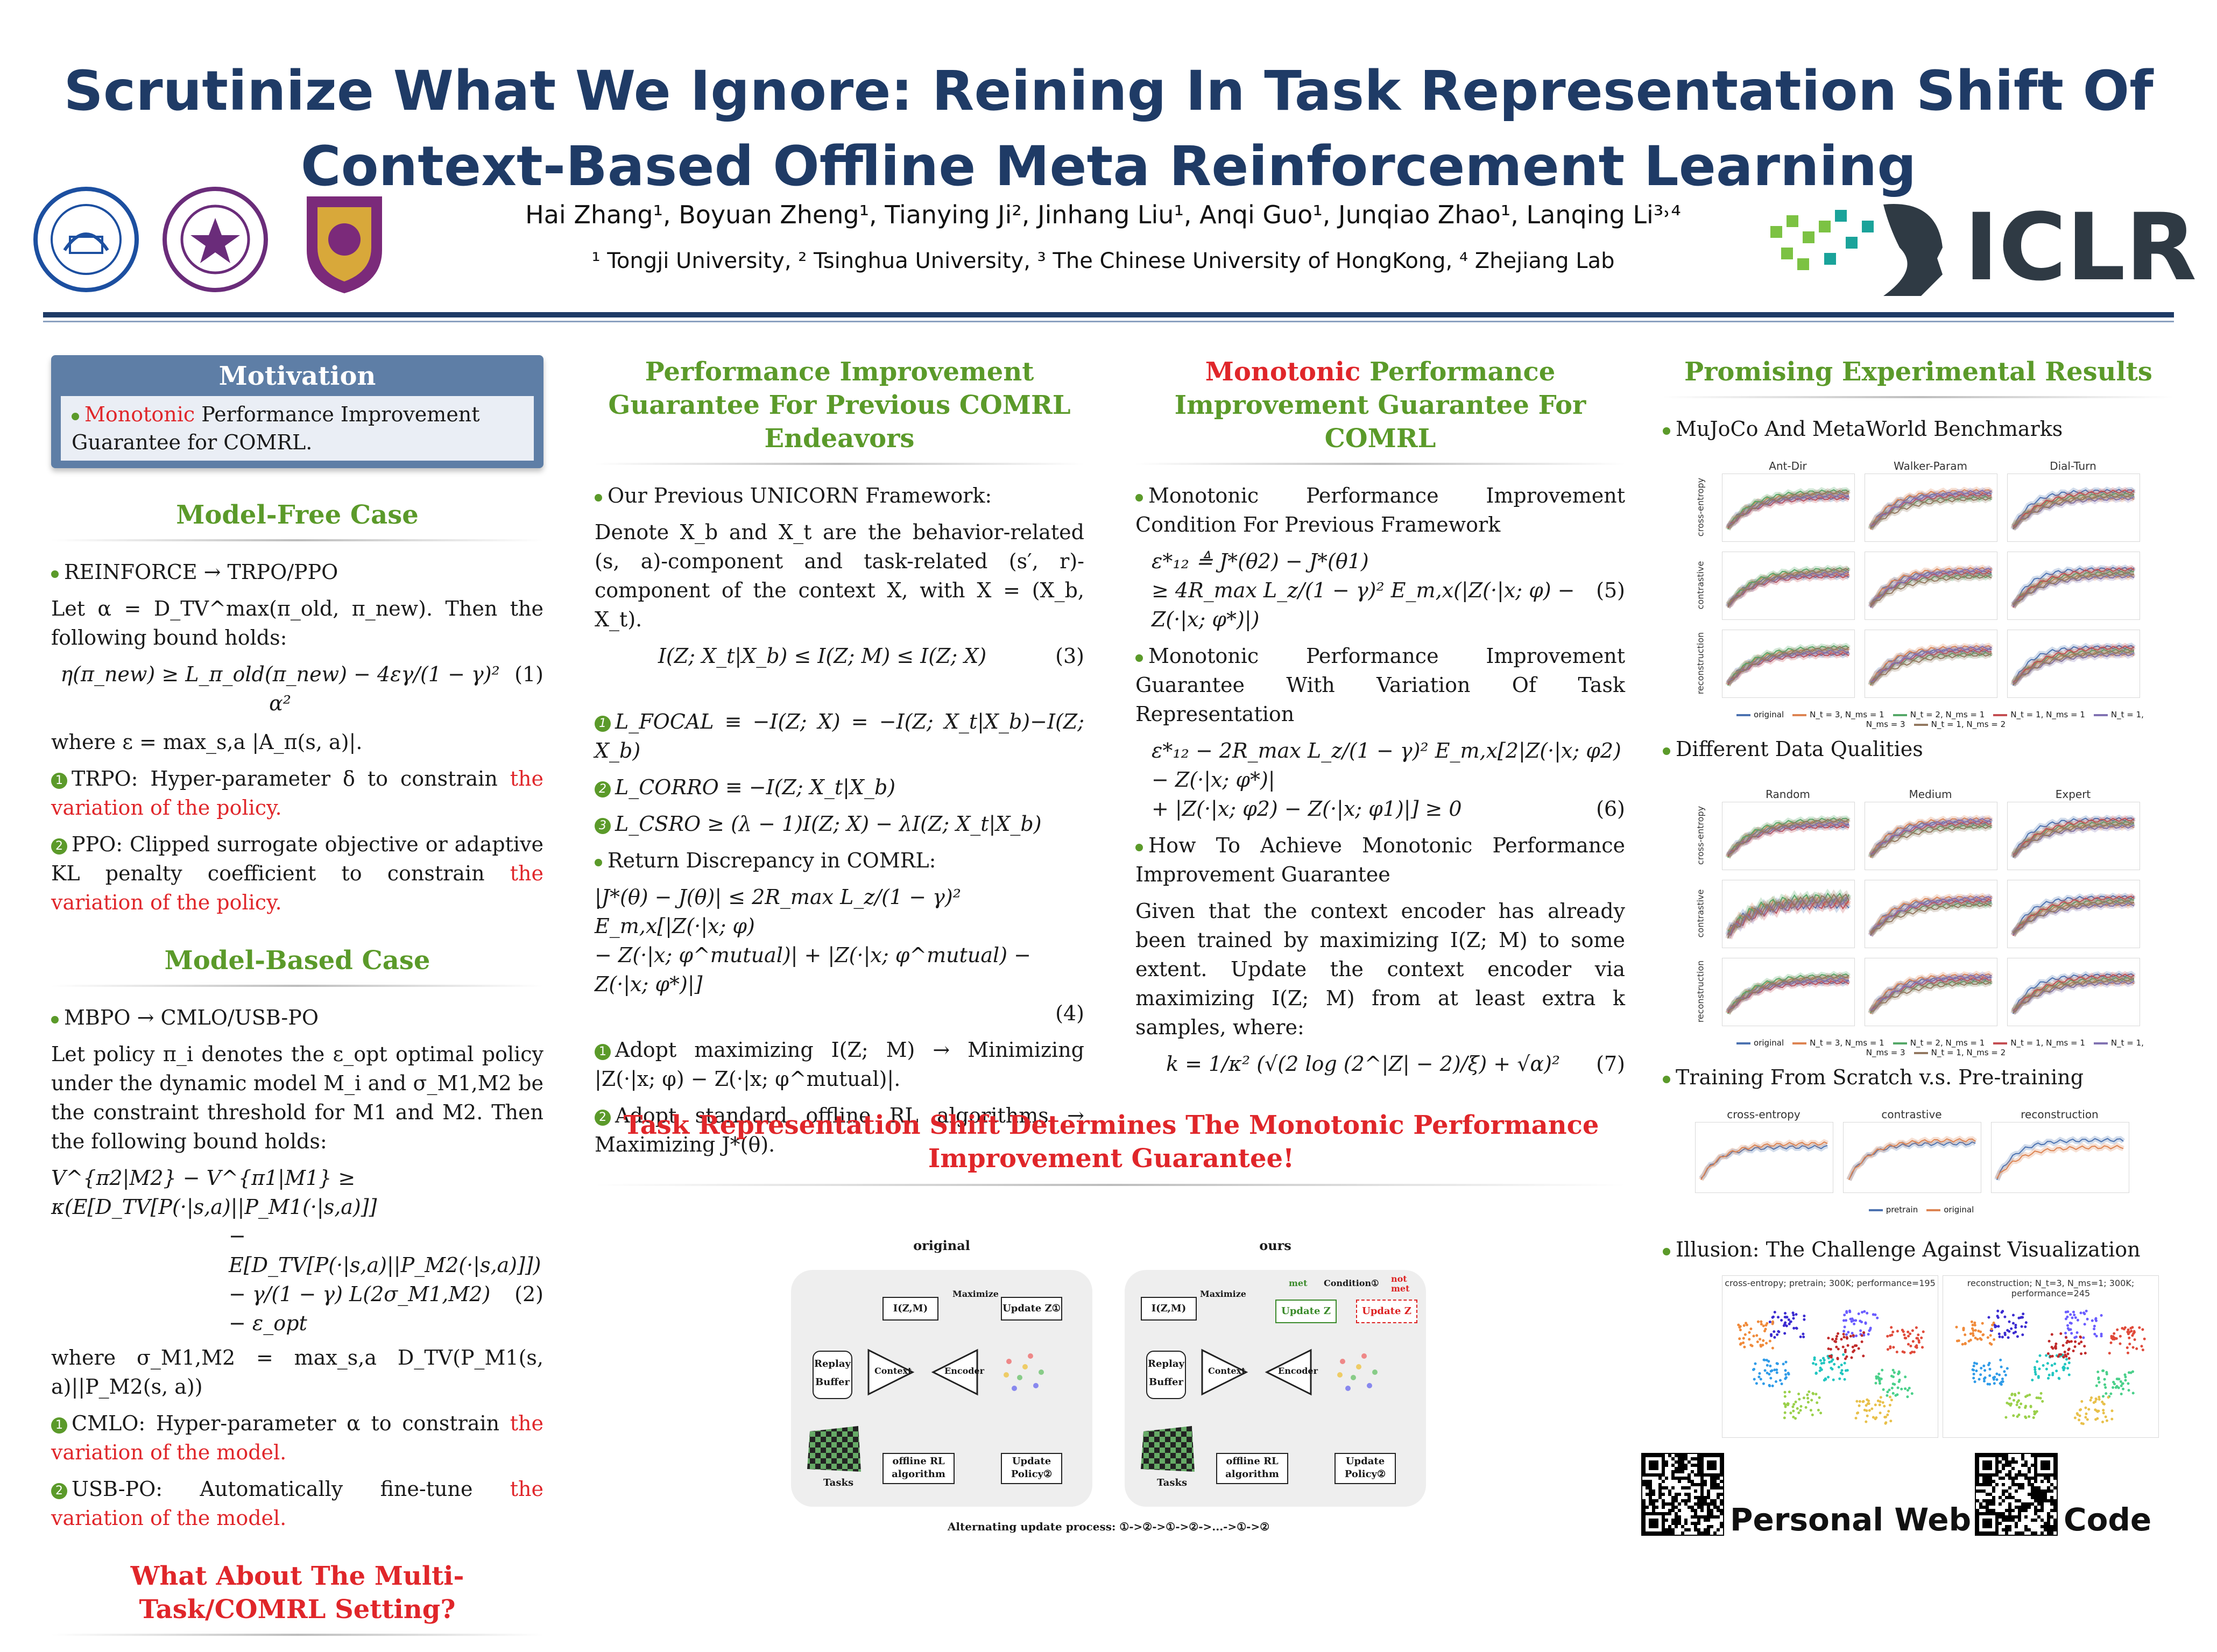  I want to click on plot-row-title: contrastive, so click(1700, 585).